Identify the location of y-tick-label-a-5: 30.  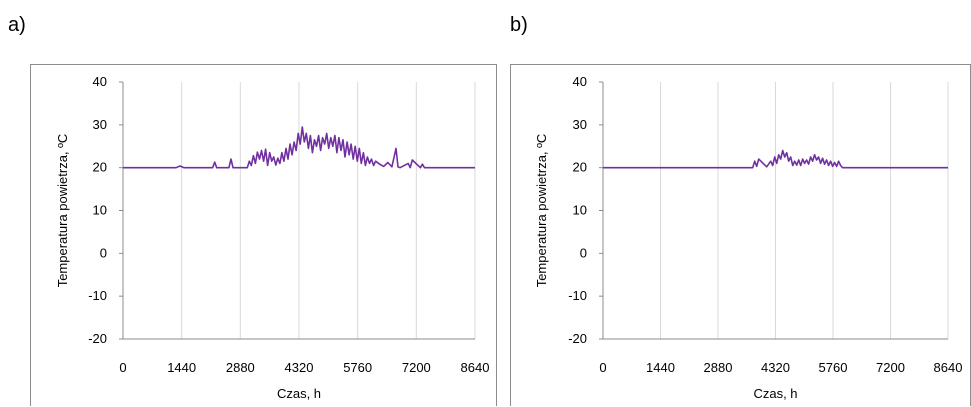
(100, 124).